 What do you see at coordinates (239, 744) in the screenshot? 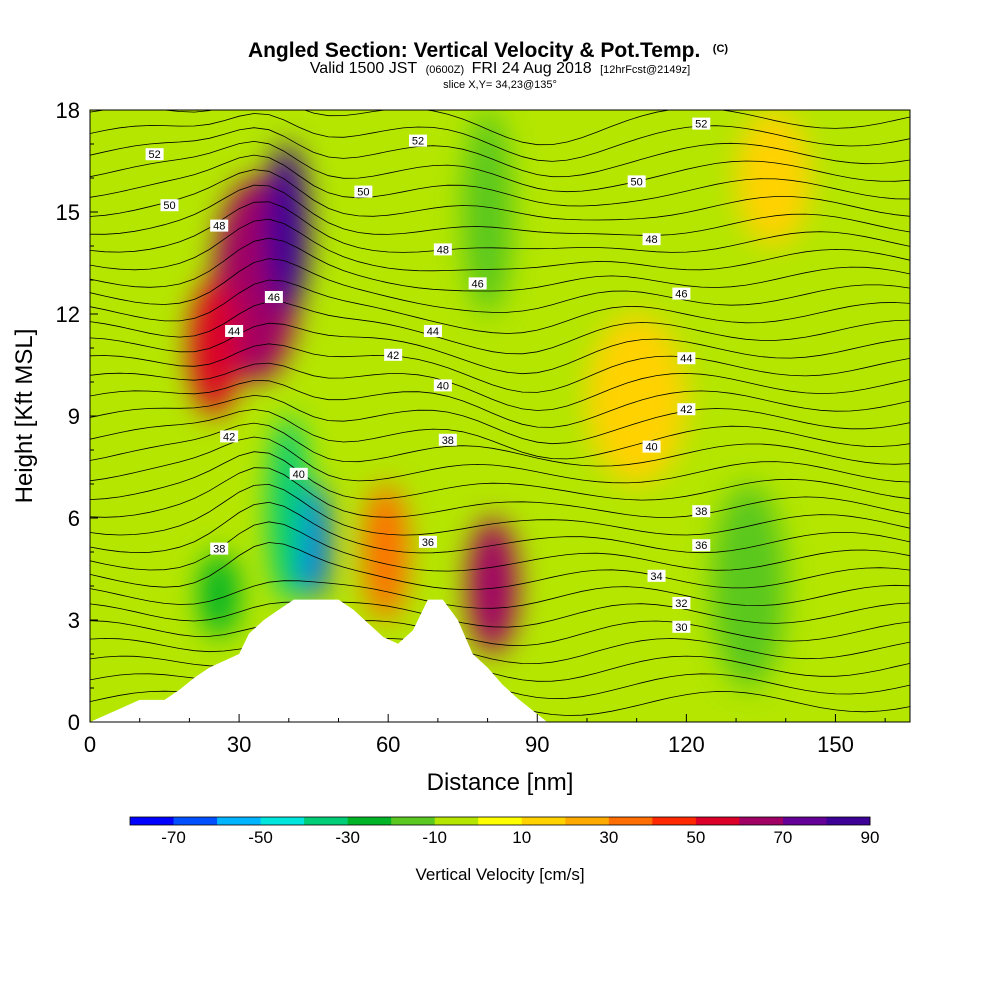
I see `x-tick-label: 30` at bounding box center [239, 744].